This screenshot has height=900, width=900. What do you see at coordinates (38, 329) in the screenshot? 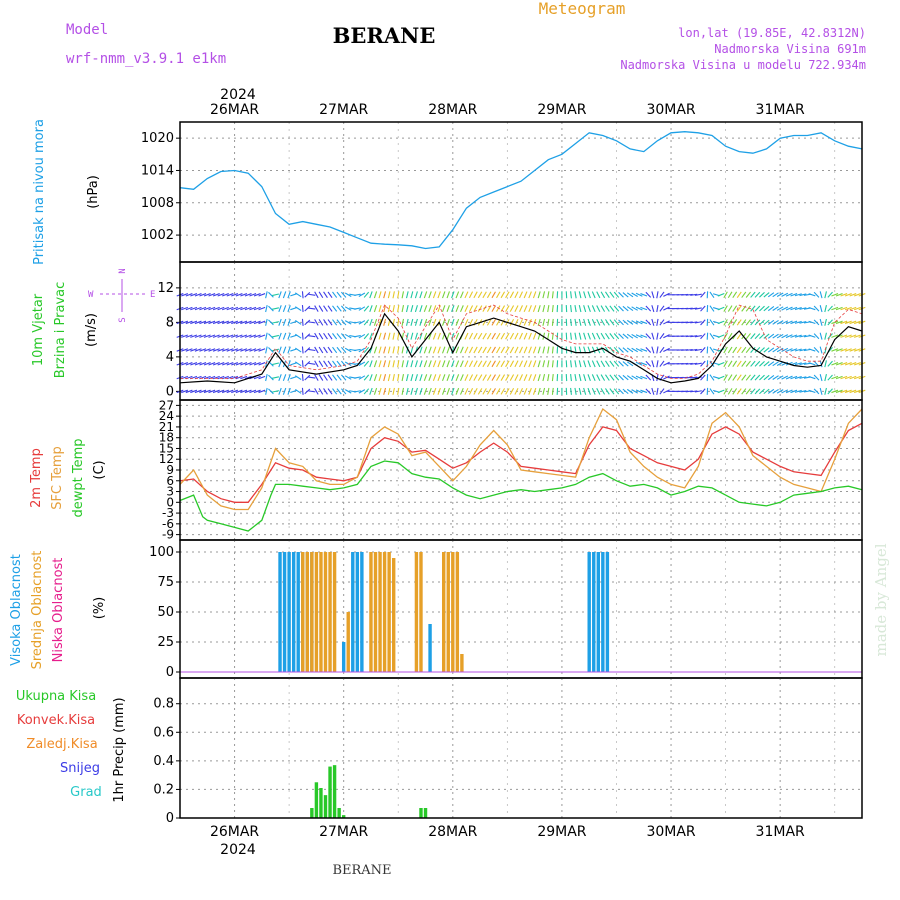
I see `wind-name1: 10m Vjetar` at bounding box center [38, 329].